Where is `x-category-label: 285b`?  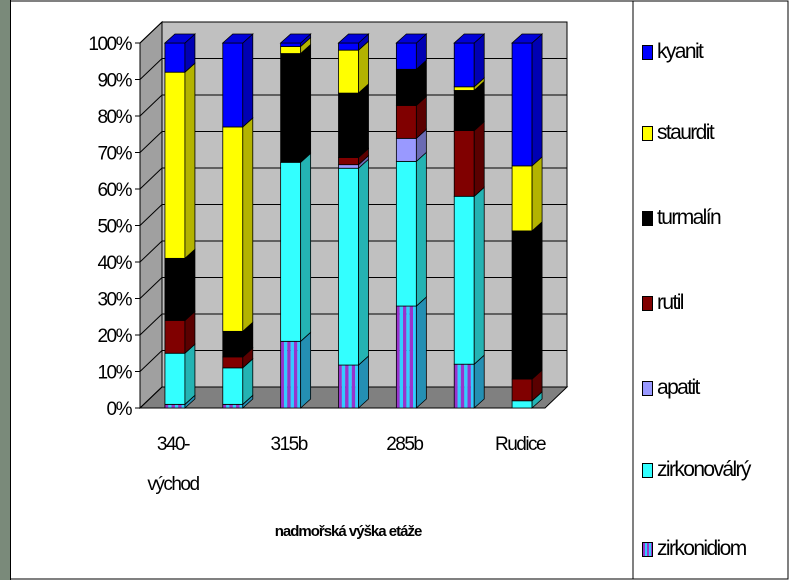 x-category-label: 285b is located at coordinates (404, 444).